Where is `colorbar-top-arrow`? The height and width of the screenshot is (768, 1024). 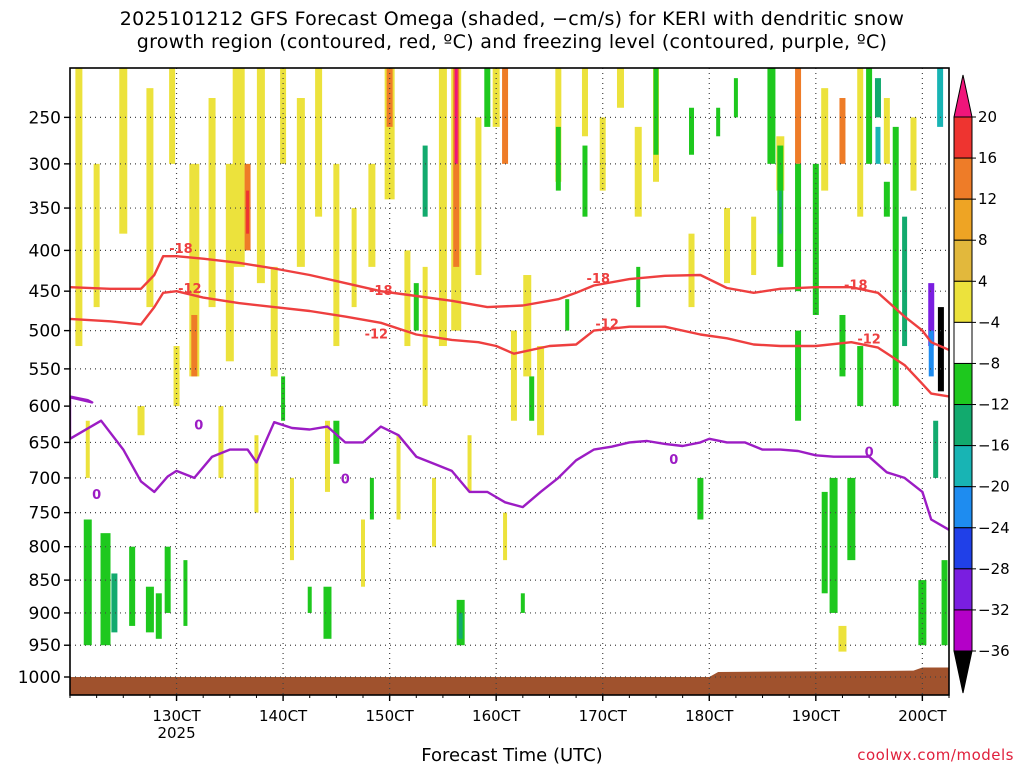
colorbar-top-arrow is located at coordinates (963, 96).